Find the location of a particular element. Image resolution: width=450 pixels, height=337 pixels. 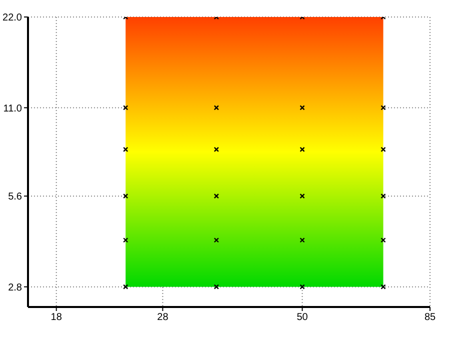

x-tick-label: 28 is located at coordinates (163, 318).